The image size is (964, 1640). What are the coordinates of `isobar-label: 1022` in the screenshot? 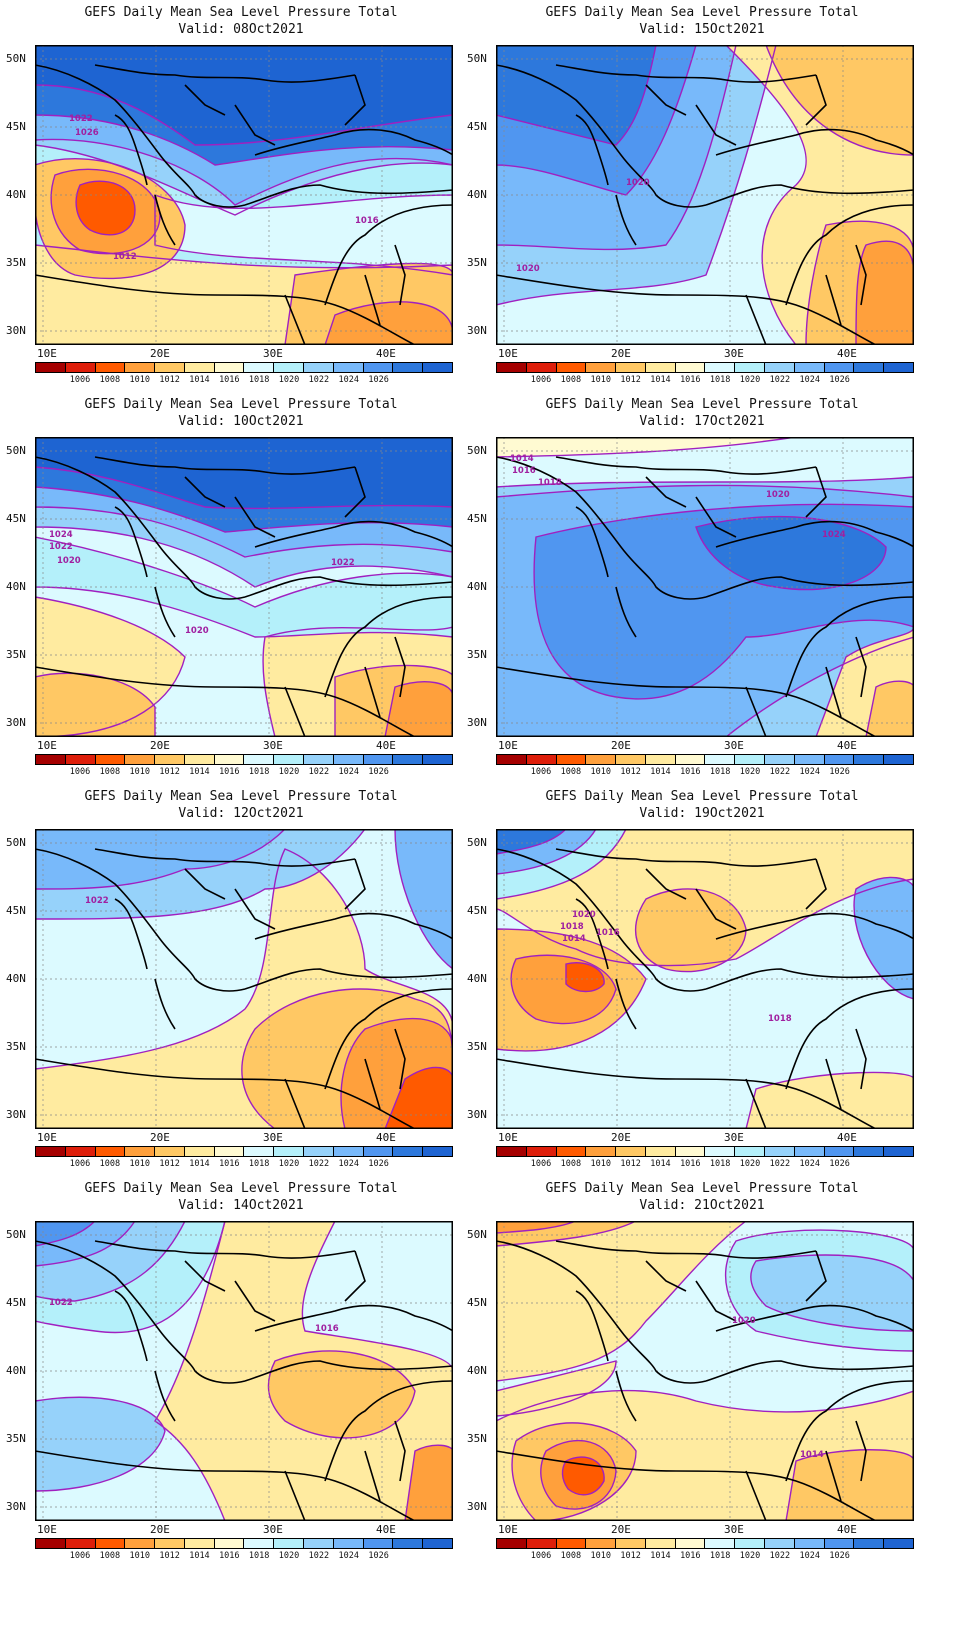 It's located at (61, 1303).